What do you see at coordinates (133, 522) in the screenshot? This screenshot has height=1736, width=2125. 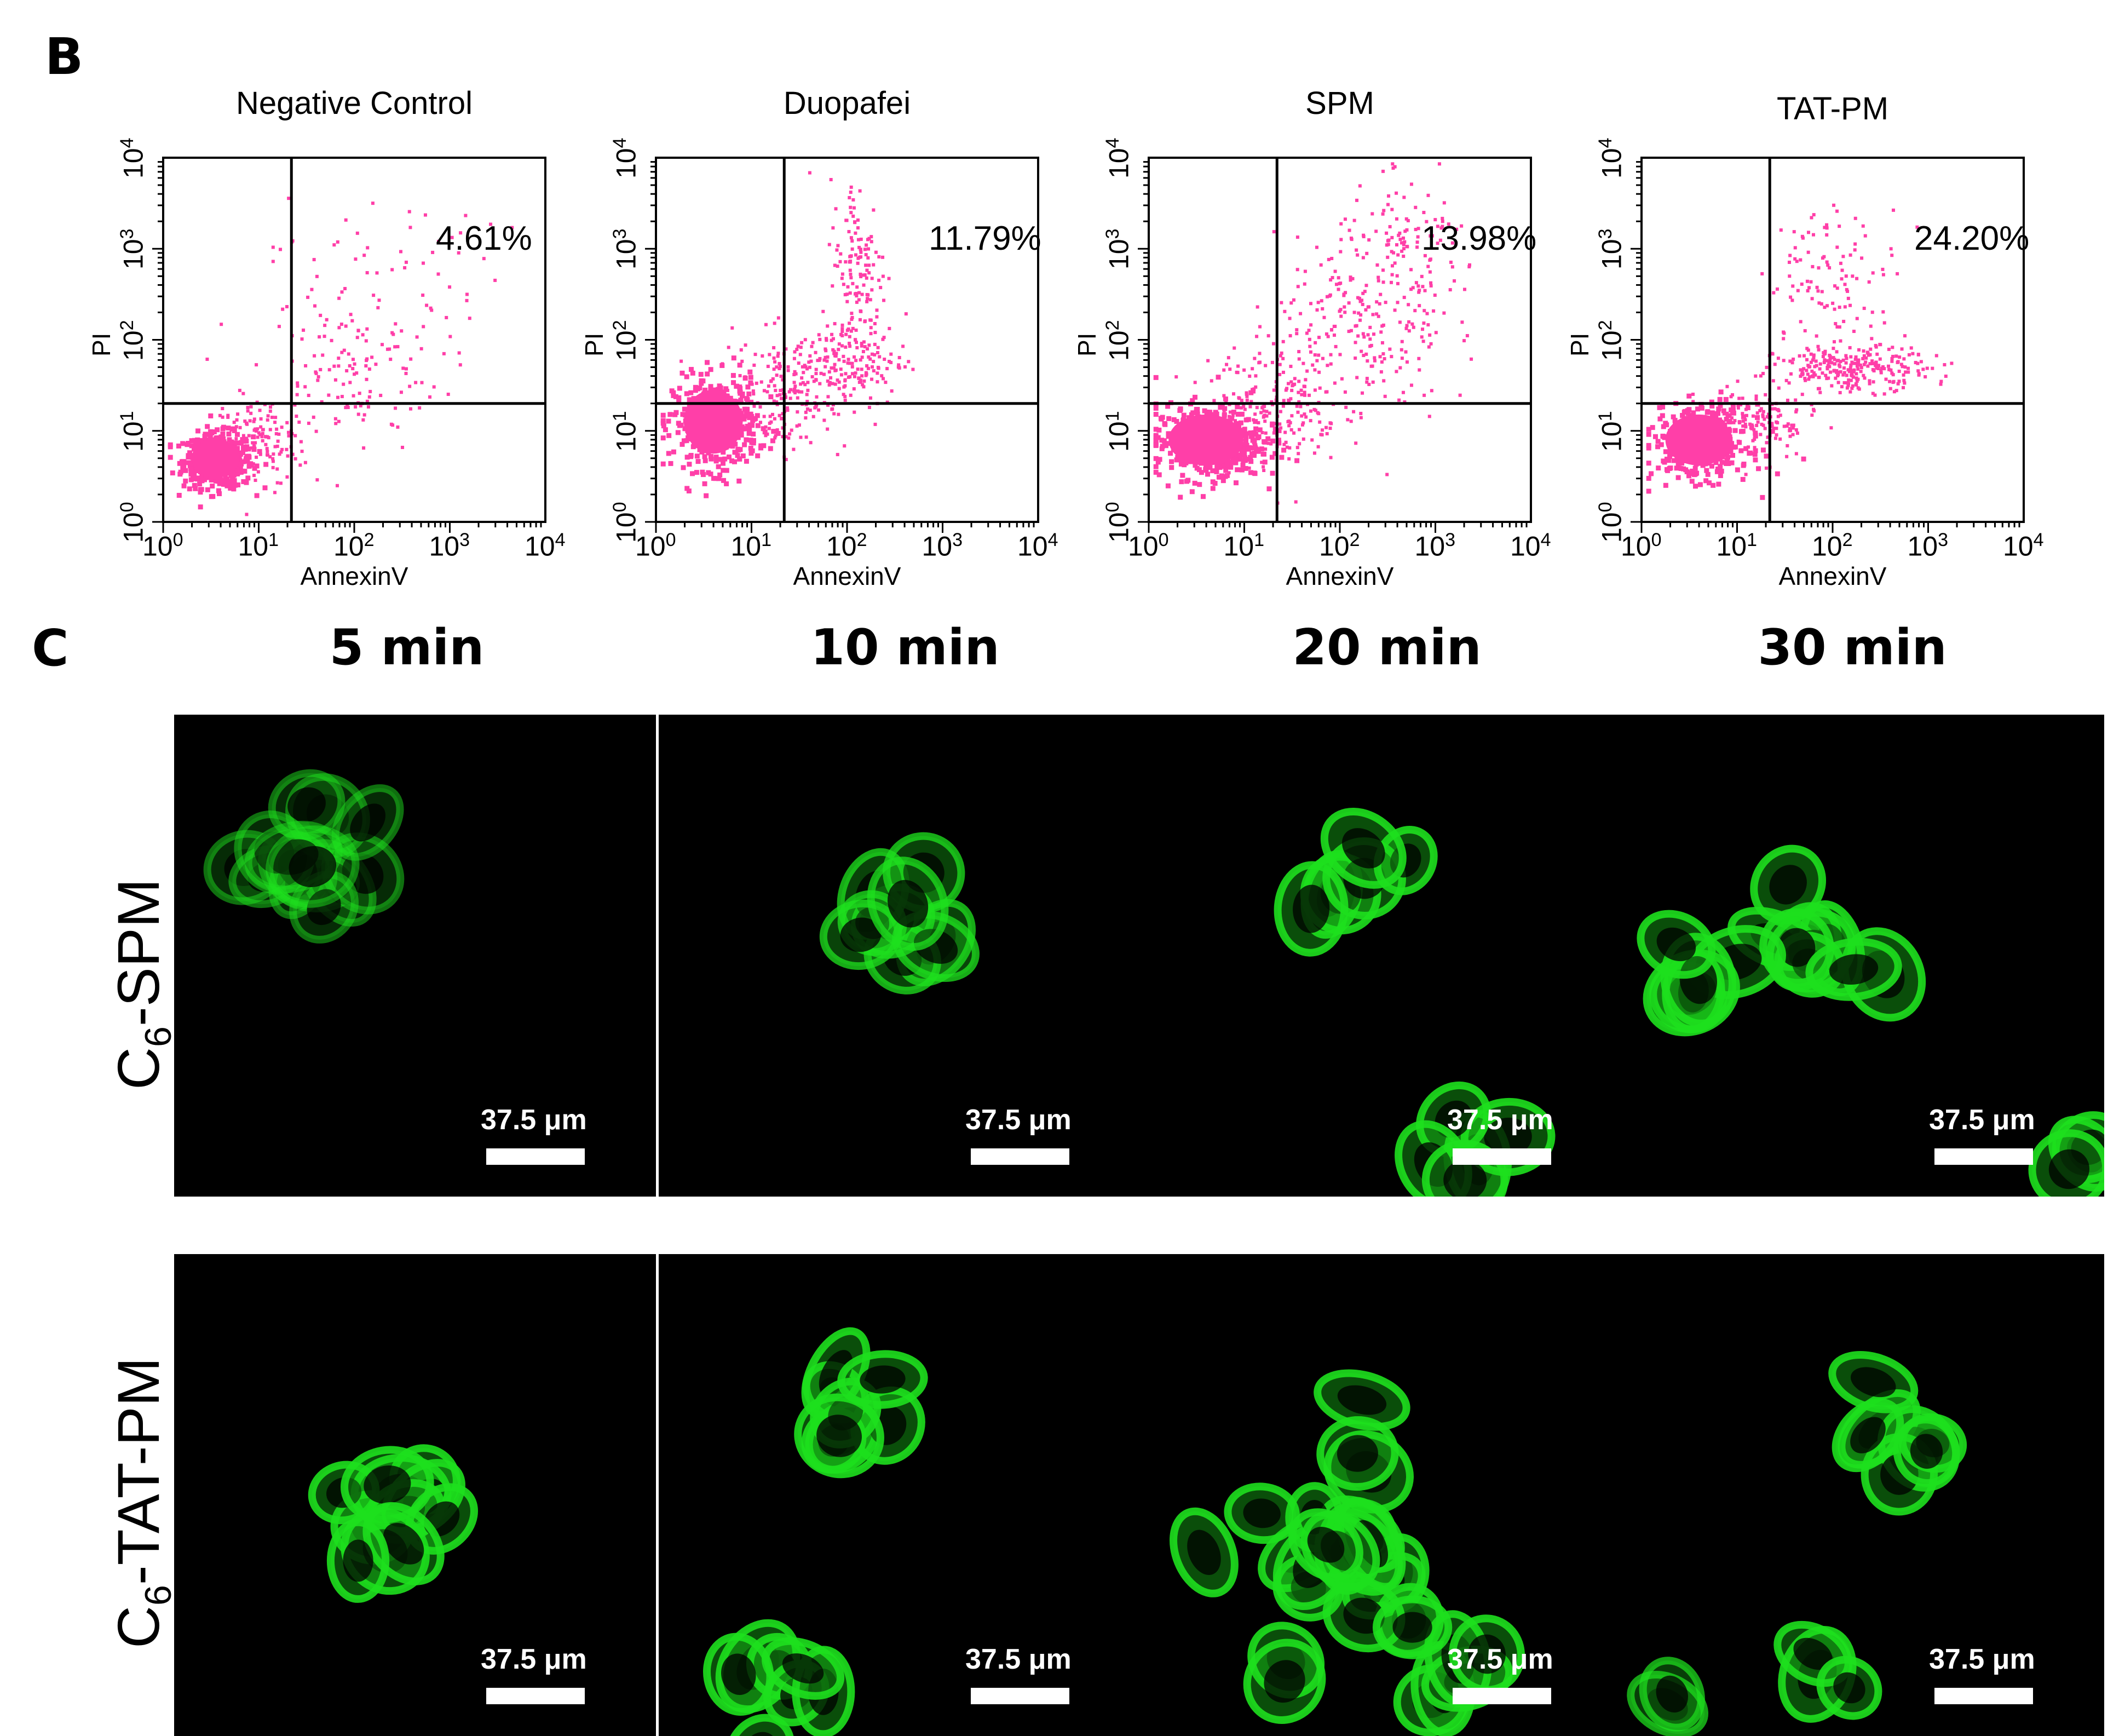 I see `y-tick-label: 100` at bounding box center [133, 522].